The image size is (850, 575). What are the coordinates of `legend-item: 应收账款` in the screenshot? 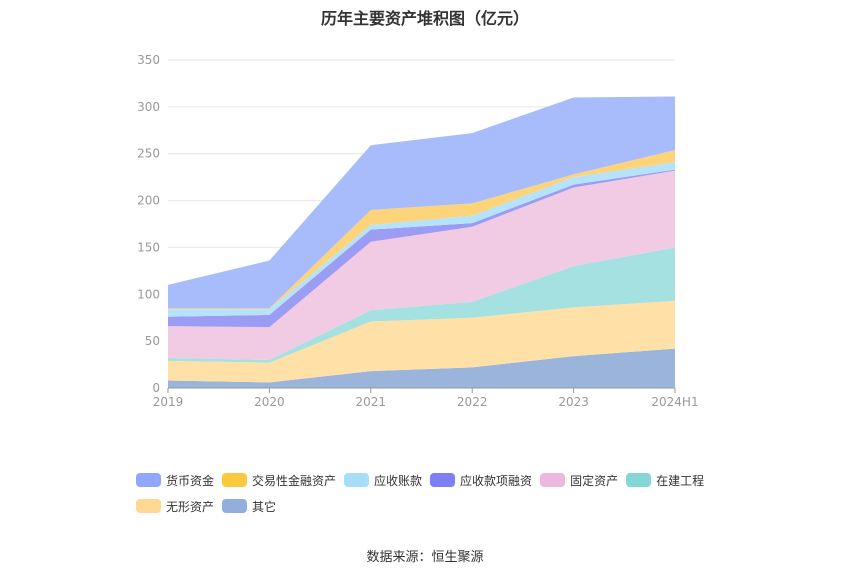 It's located at (383, 480).